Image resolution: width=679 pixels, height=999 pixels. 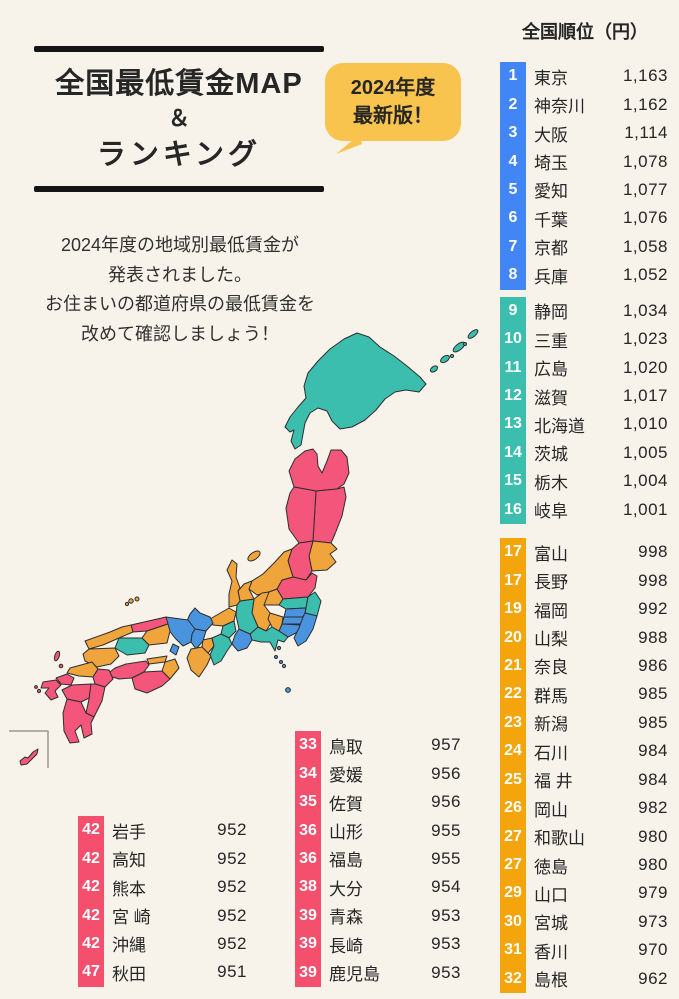 I want to click on prefecture-aichi, so click(x=242, y=640).